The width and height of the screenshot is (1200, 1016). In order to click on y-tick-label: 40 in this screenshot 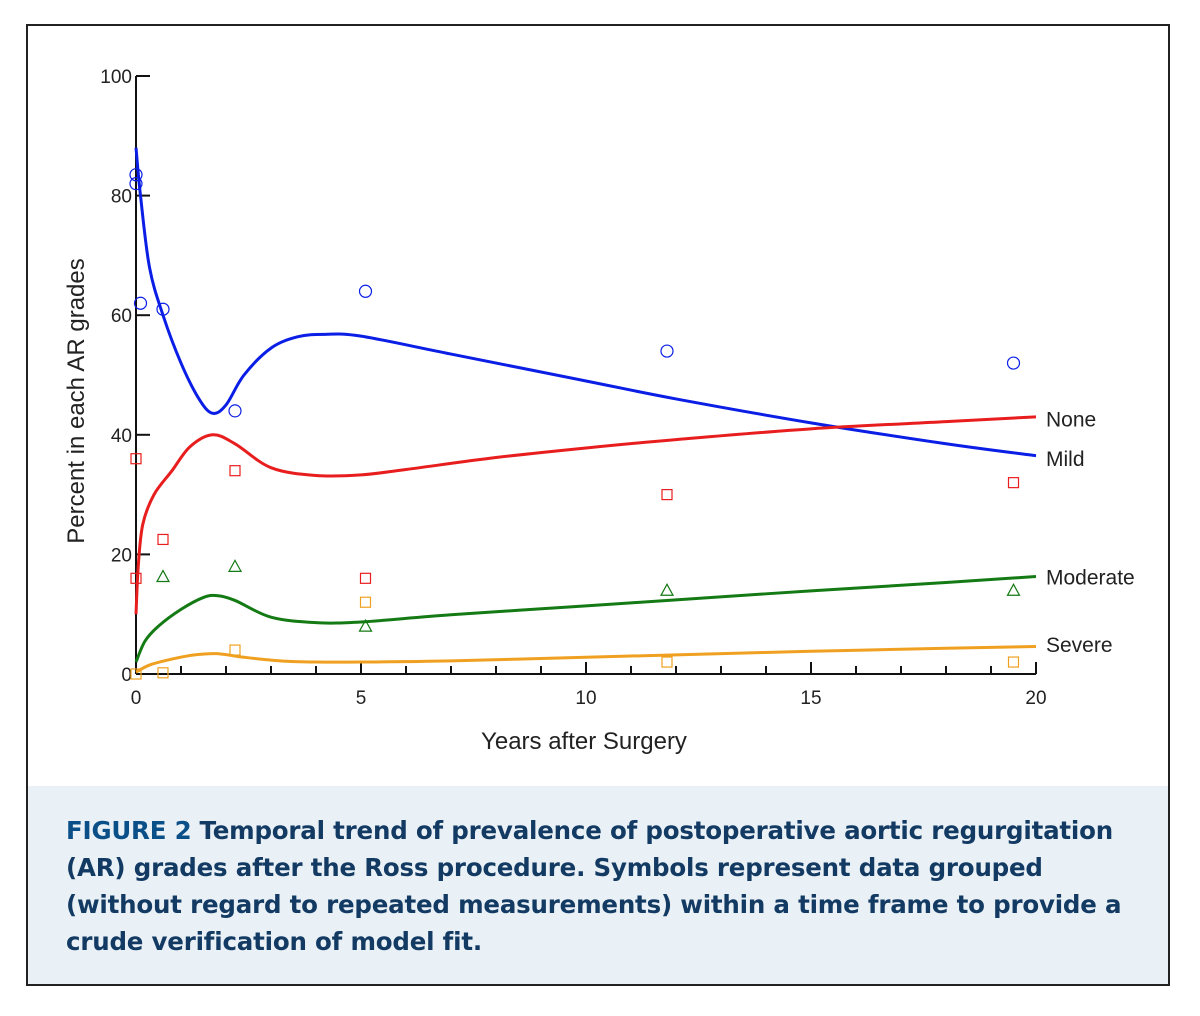, I will do `click(121, 436)`.